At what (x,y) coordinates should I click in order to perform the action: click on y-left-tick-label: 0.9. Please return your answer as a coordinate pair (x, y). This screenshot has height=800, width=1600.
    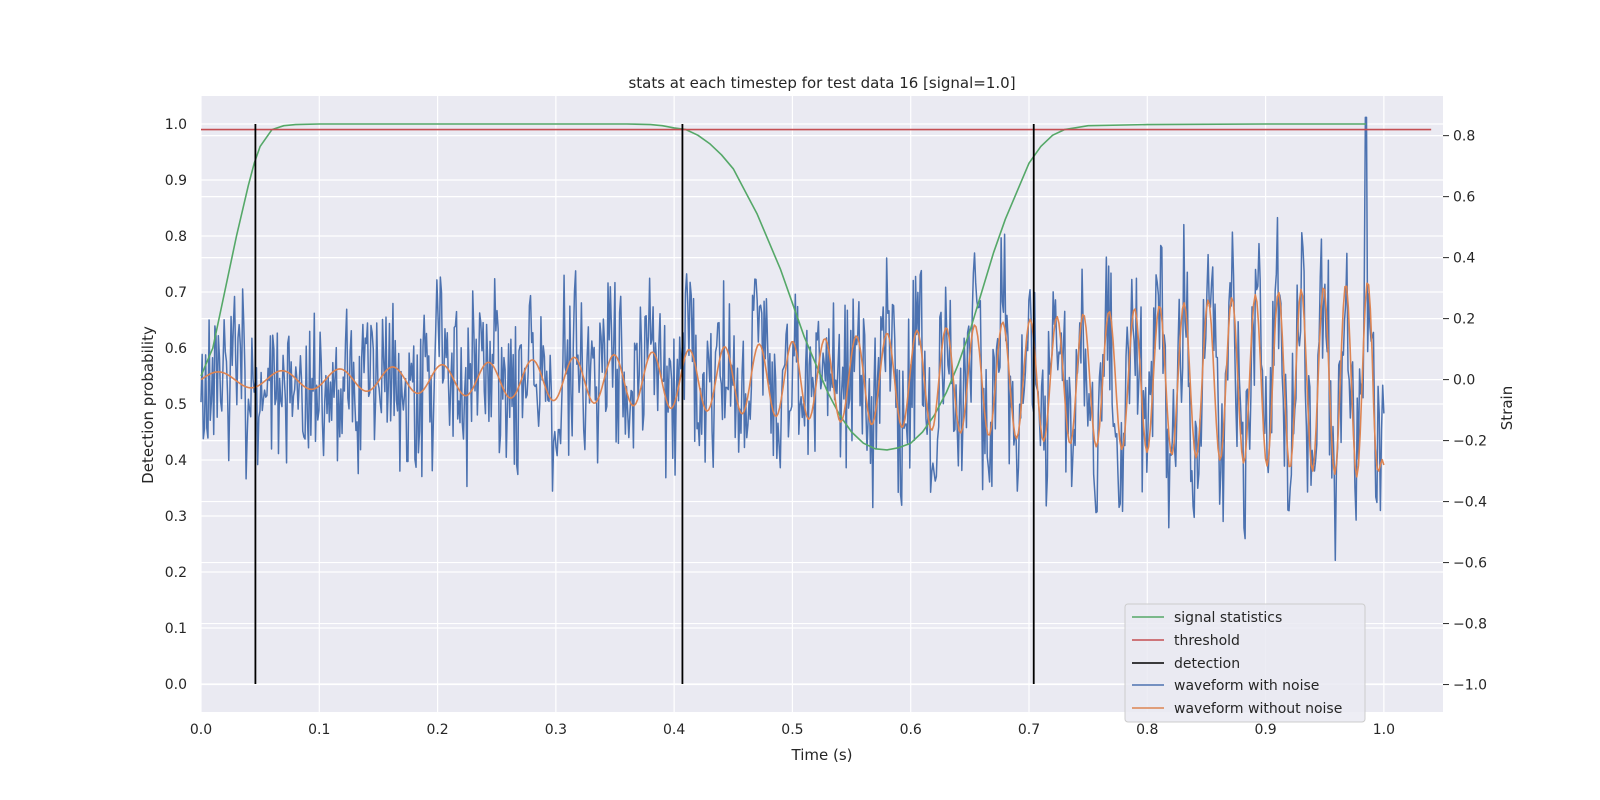
    Looking at the image, I should click on (176, 181).